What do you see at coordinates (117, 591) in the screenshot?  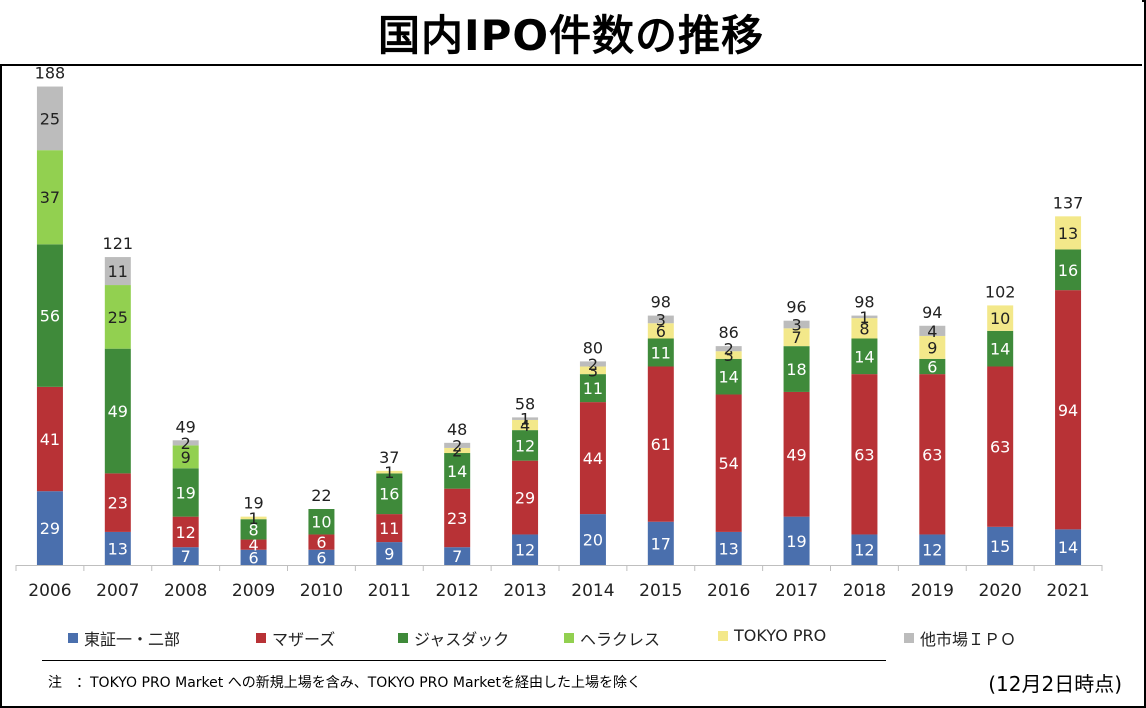 I see `x-tick-label: 2007` at bounding box center [117, 591].